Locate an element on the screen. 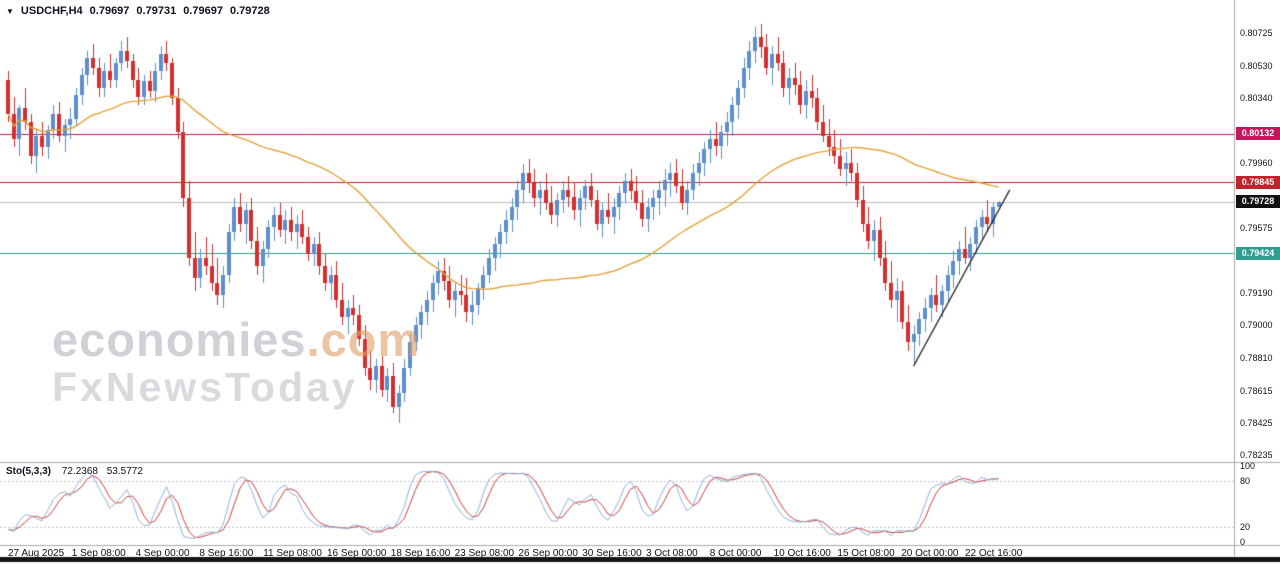 This screenshot has width=1280, height=567. time-axis-label: 18 Sep 16:00 is located at coordinates (420, 553).